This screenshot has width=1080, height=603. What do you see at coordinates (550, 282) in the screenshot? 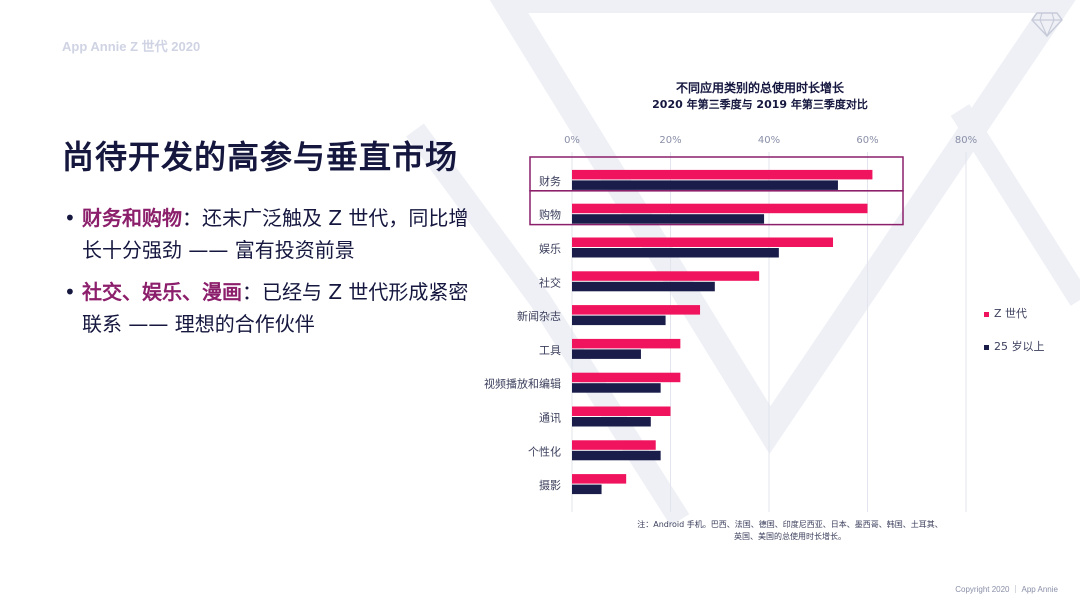
I see `category-label: 社交` at bounding box center [550, 282].